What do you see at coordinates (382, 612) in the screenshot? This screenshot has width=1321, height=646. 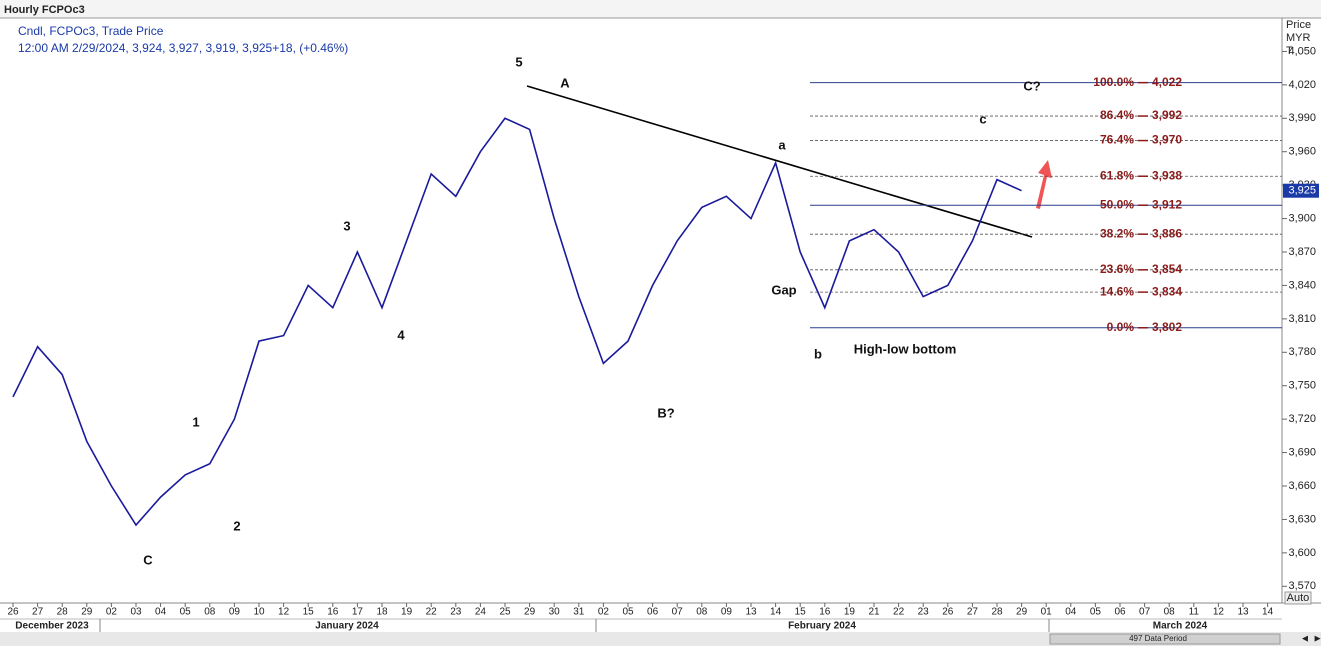 I see `x-tick-label: 18` at bounding box center [382, 612].